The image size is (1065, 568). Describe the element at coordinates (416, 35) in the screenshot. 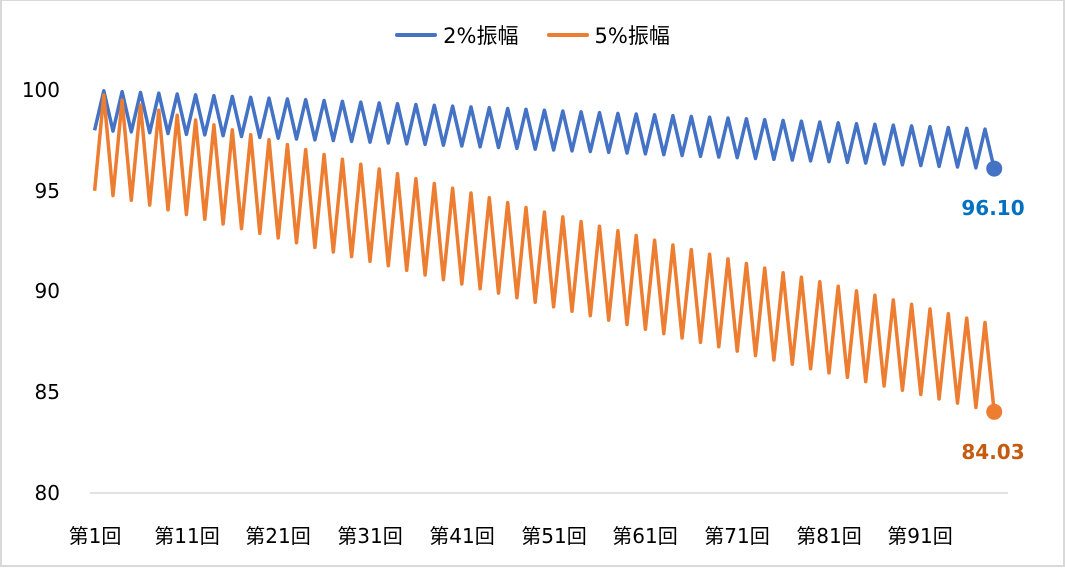

I see `legend-line-blue-icon` at that location.